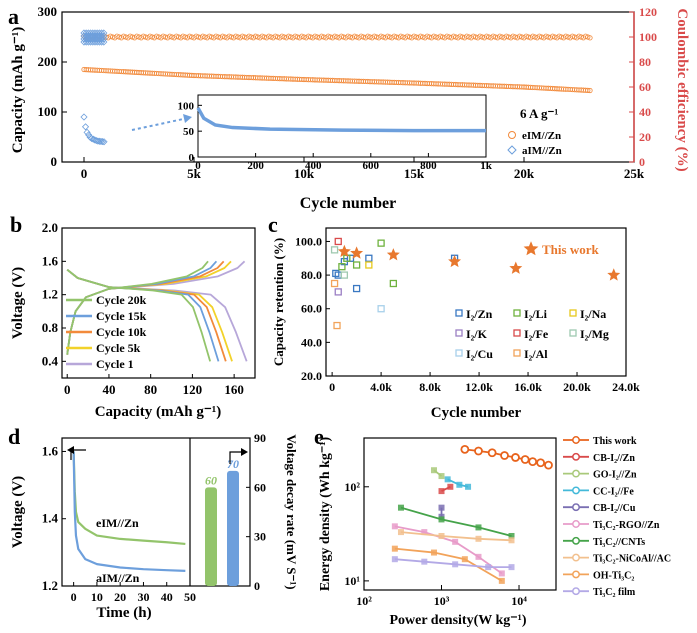 This screenshot has height=633, width=697. Describe the element at coordinates (50, 327) in the screenshot. I see `panel-b-ytick-label: 0.8` at that location.